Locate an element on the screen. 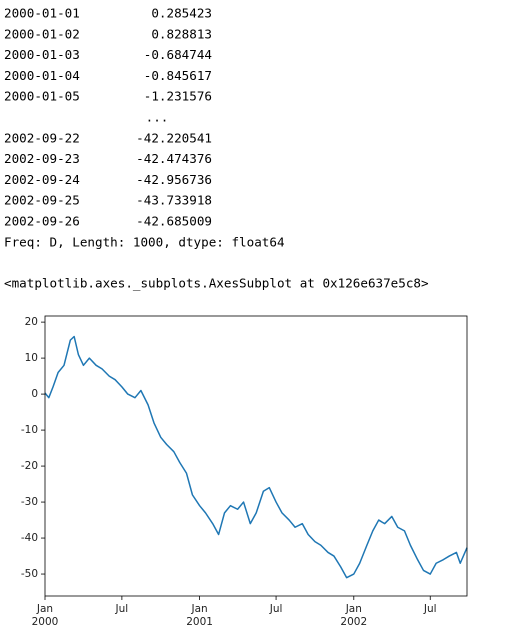  y-tick-label: 0 is located at coordinates (34, 394).